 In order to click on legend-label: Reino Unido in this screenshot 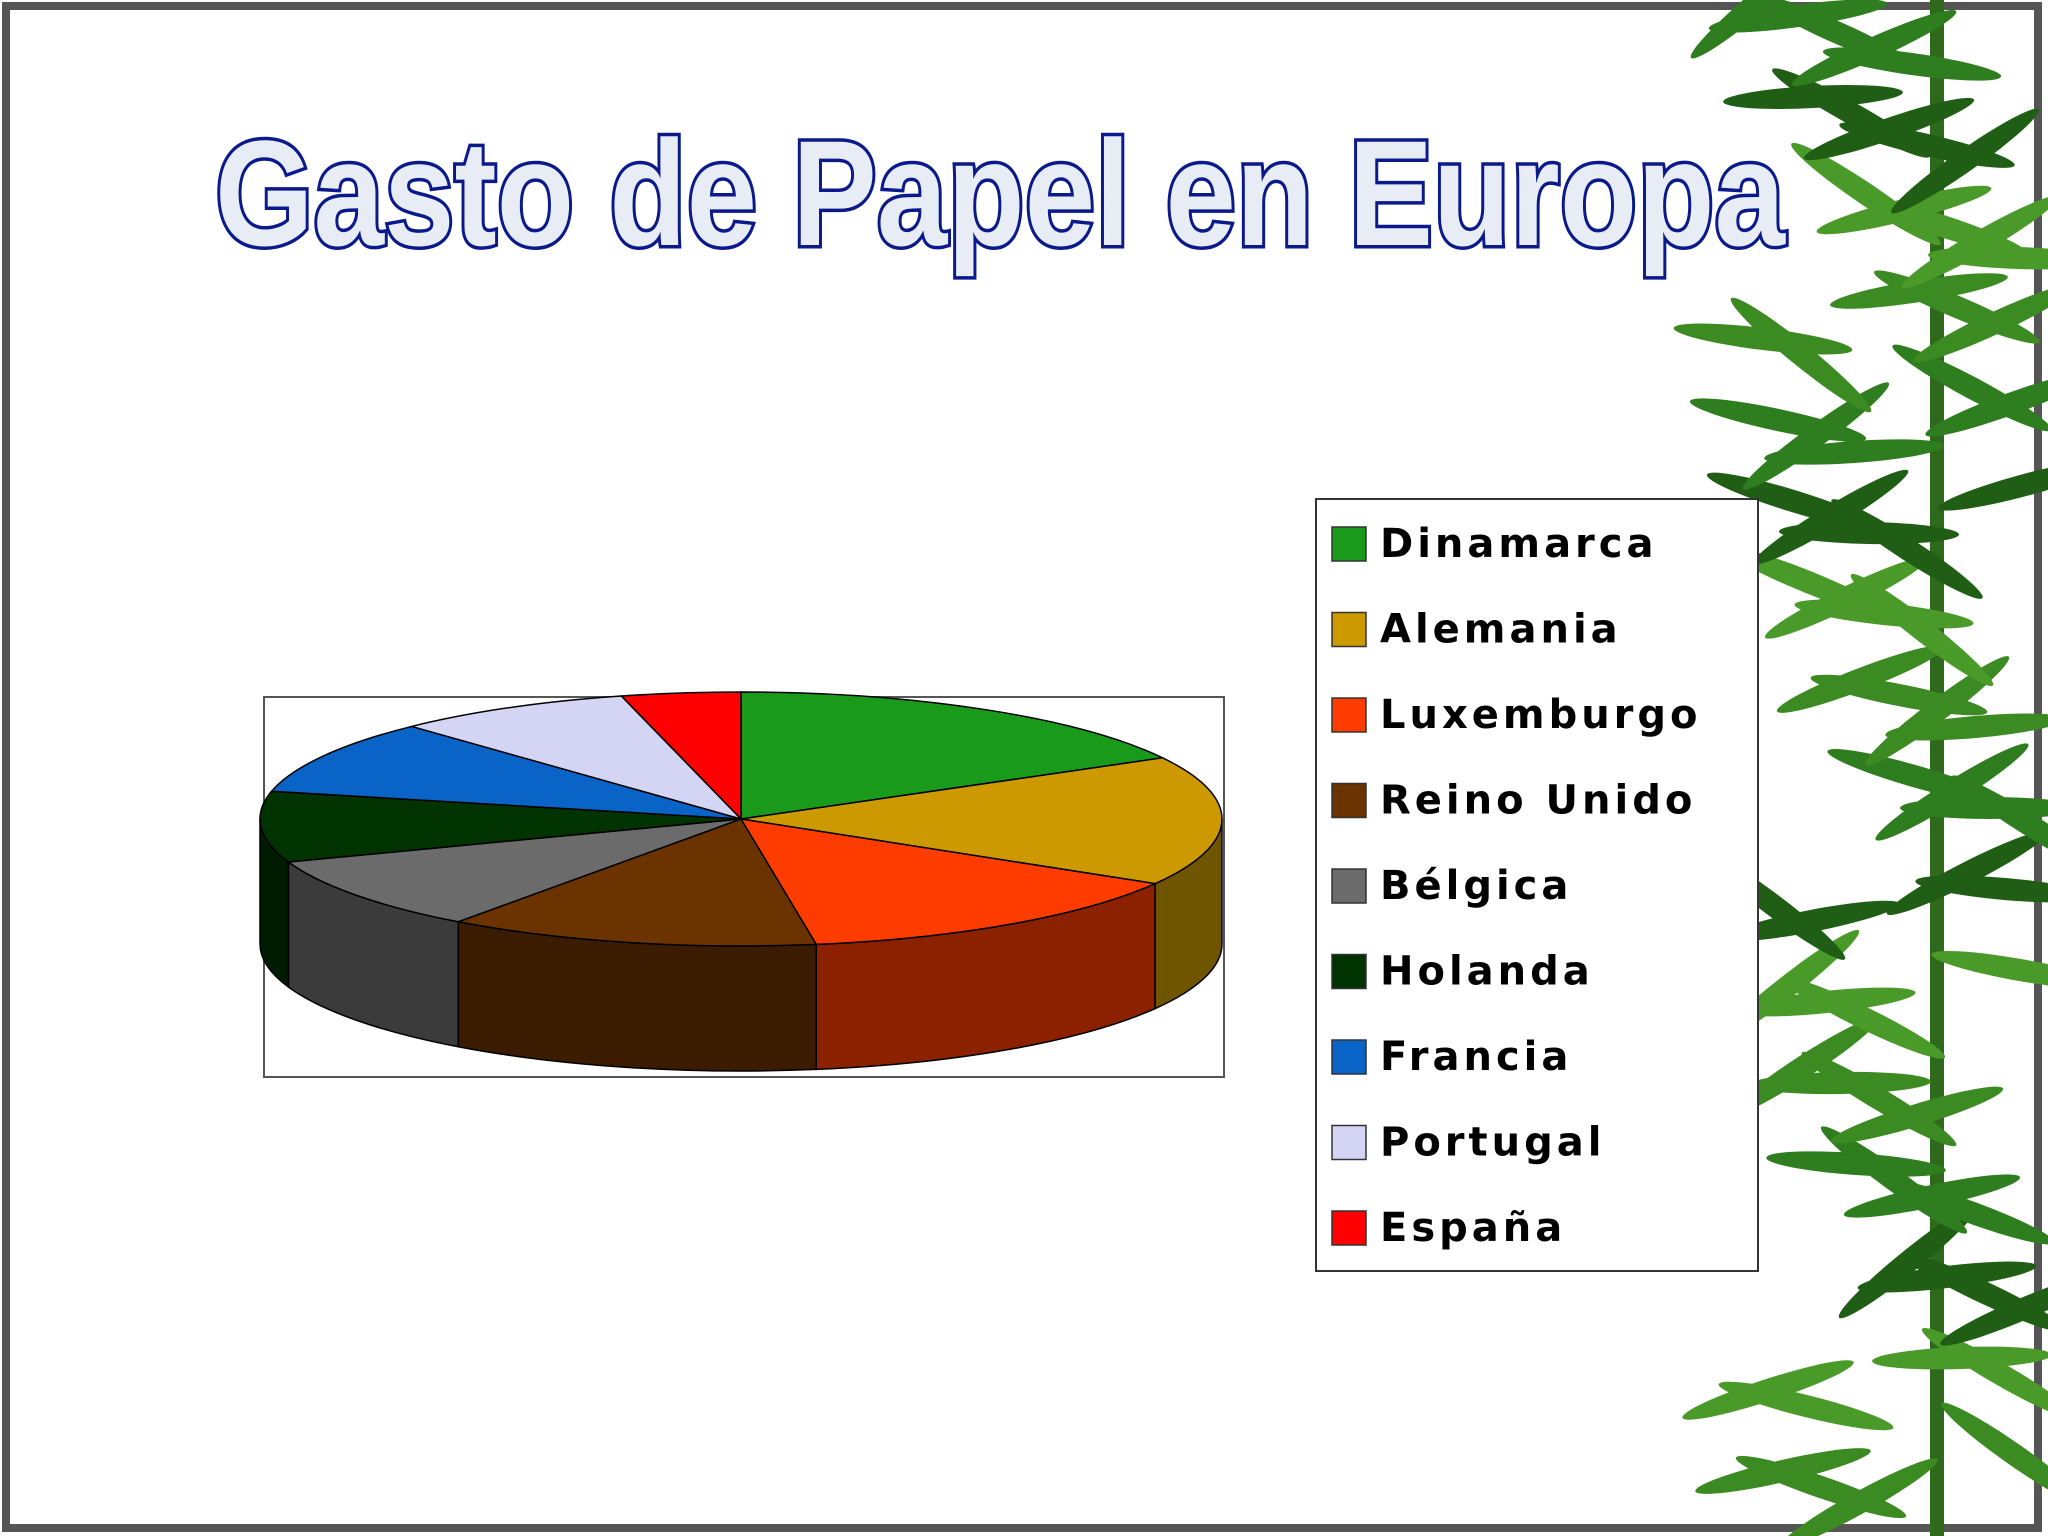, I will do `click(1538, 801)`.